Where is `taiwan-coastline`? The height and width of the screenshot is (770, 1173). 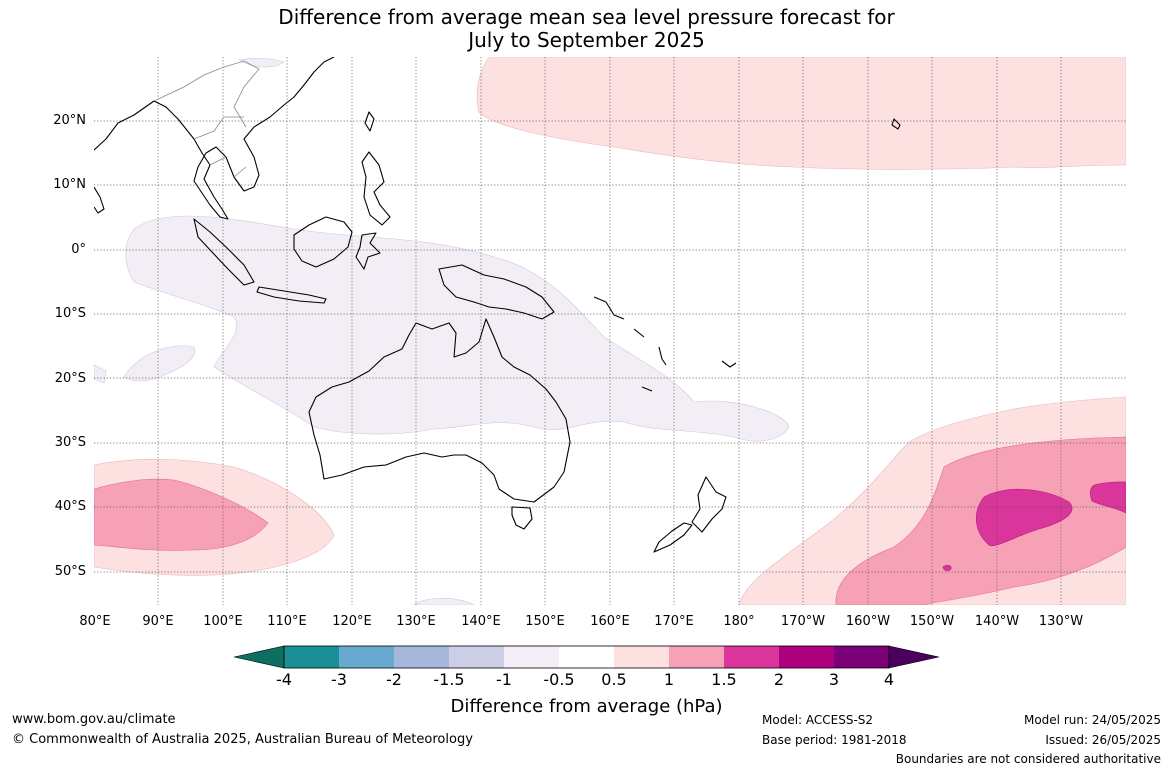
taiwan-coastline is located at coordinates (369, 121).